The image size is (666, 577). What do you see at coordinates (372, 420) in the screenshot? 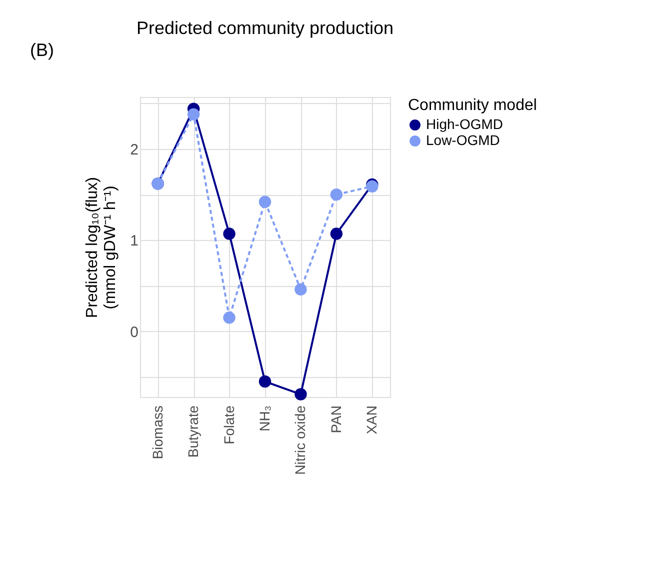
I see `x-tick-label: XAN` at bounding box center [372, 420].